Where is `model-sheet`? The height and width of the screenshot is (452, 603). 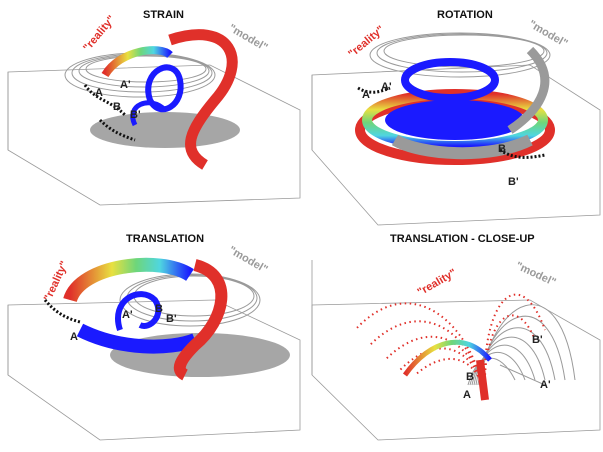 model-sheet is located at coordinates (462, 147).